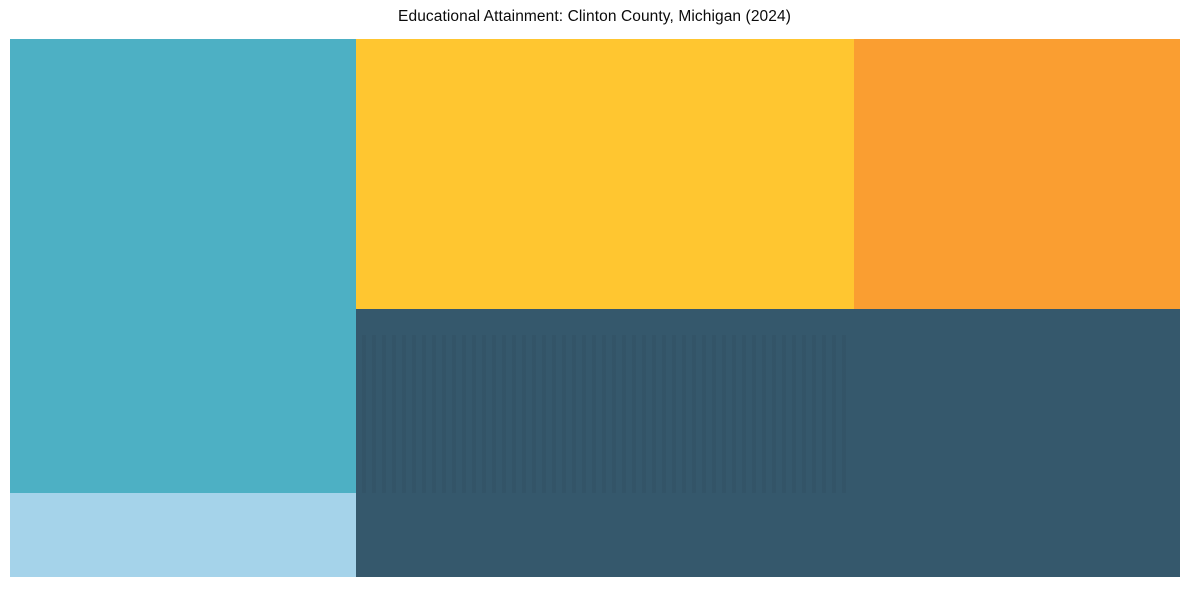 Image resolution: width=1189 pixels, height=590 pixels. What do you see at coordinates (183, 535) in the screenshot?
I see `treemap-segment-light-blue` at bounding box center [183, 535].